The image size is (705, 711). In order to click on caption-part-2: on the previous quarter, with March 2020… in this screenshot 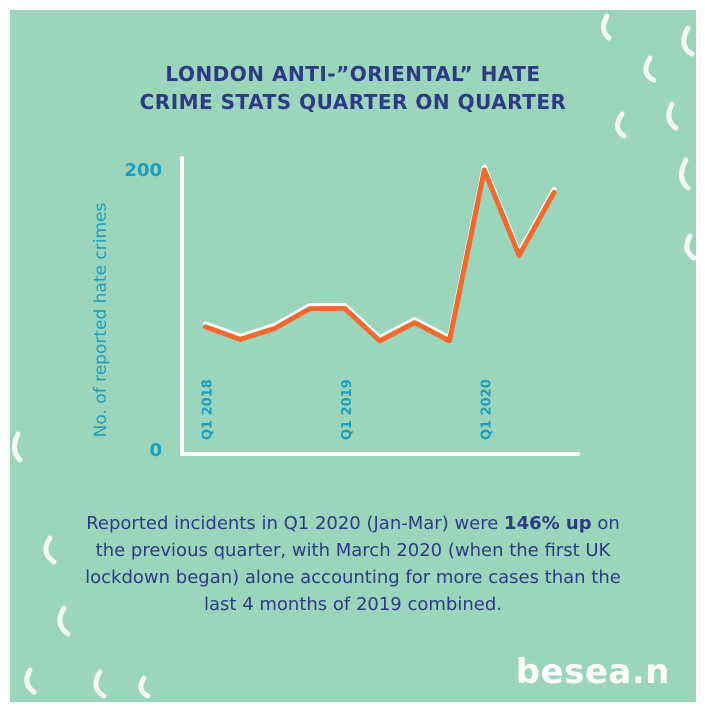, I will do `click(353, 564)`.